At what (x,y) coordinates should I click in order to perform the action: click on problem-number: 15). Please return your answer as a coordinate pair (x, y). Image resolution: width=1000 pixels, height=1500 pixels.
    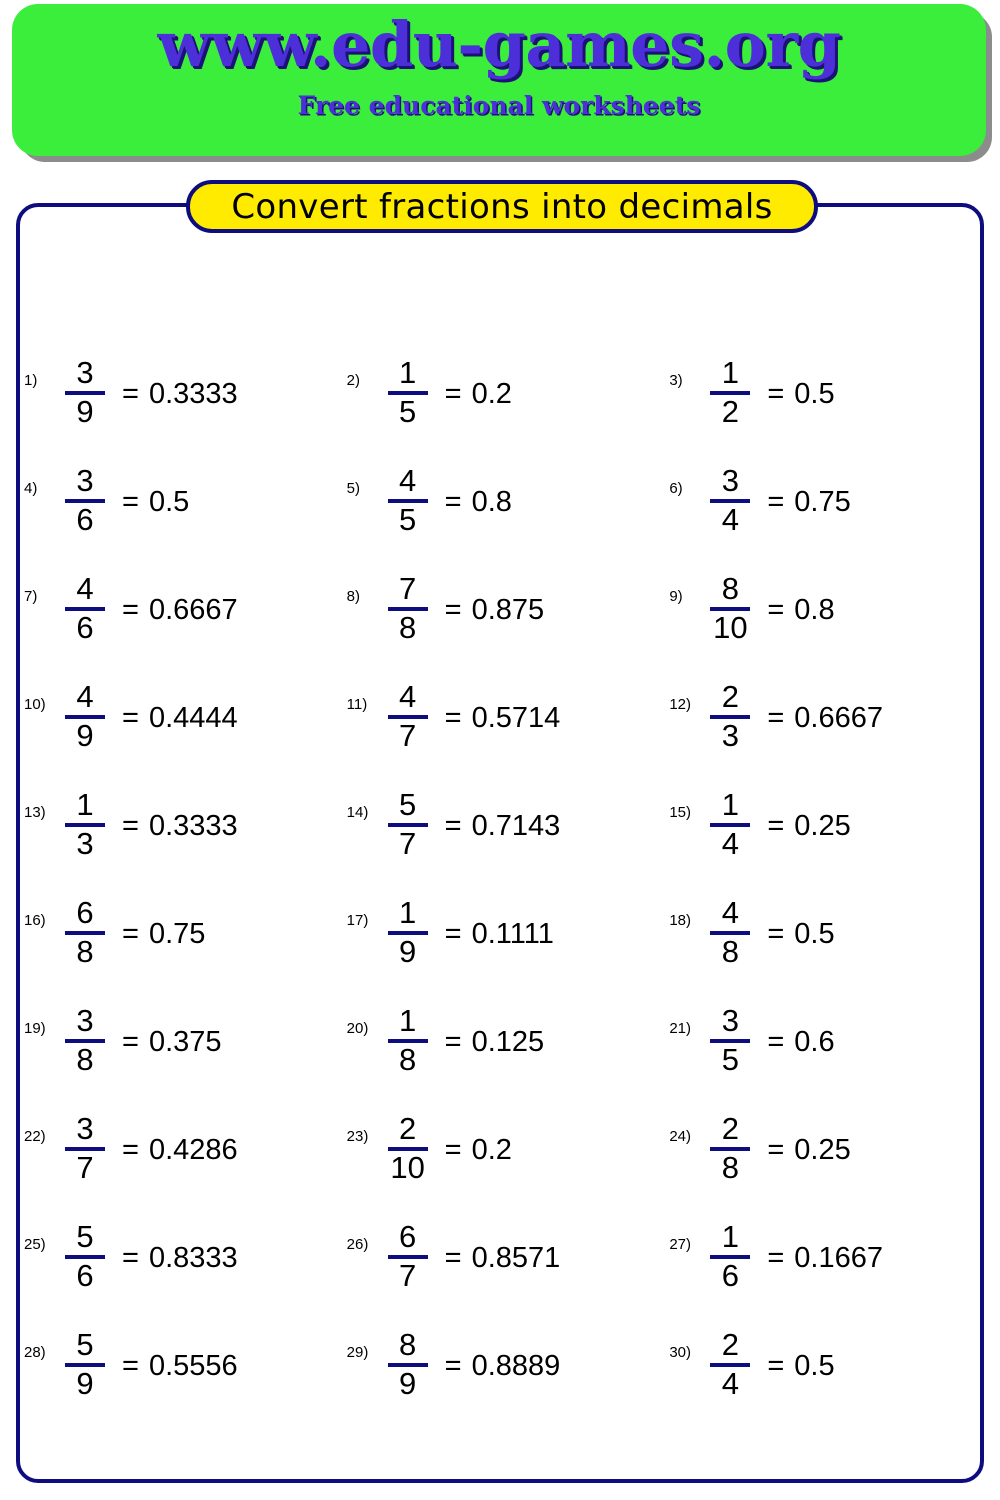
    Looking at the image, I should click on (680, 812).